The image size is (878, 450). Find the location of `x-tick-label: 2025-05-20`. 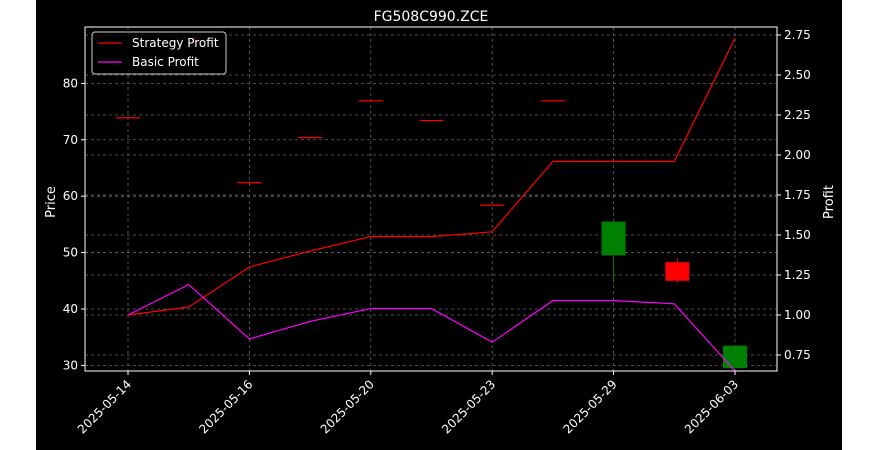

x-tick-label: 2025-05-20 is located at coordinates (347, 406).